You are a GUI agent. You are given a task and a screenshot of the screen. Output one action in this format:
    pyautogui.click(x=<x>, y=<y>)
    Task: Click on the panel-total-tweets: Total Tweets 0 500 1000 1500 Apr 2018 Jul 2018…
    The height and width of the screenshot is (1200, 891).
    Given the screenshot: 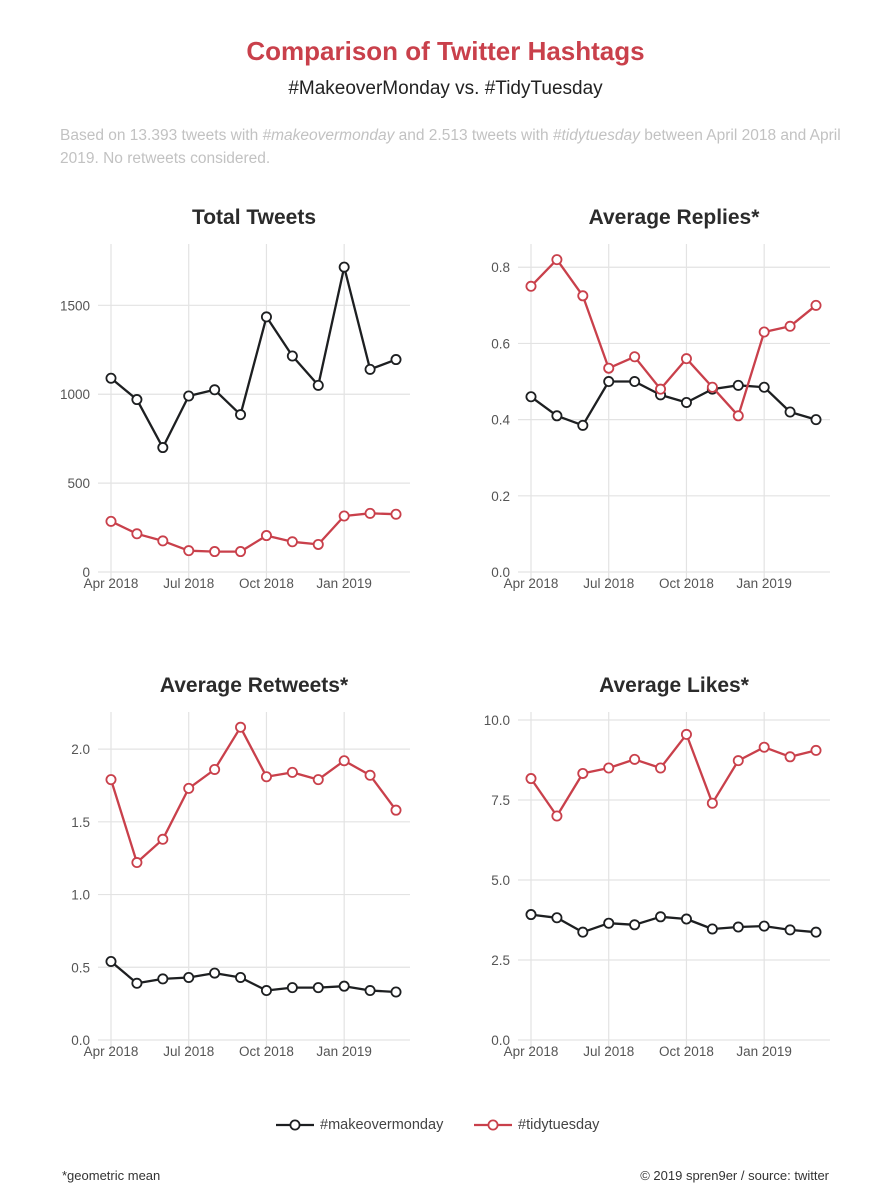 What is the action you would take?
    pyautogui.click(x=235, y=398)
    